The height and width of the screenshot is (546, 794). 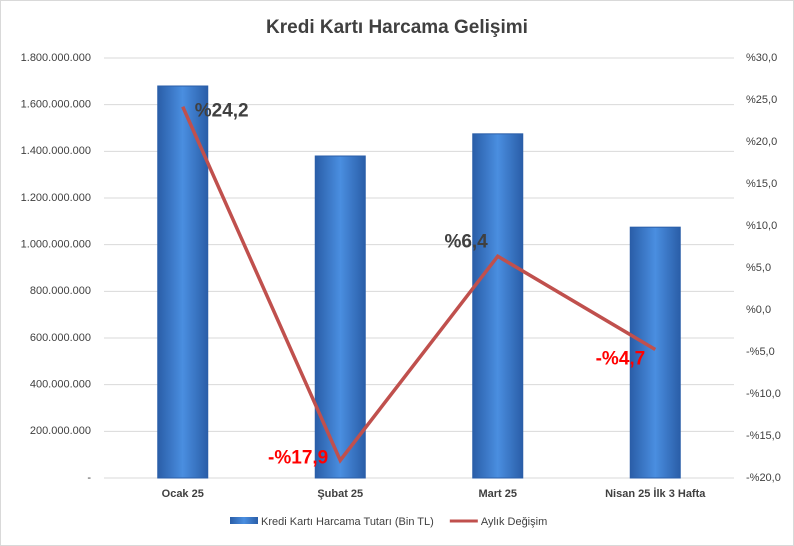 What do you see at coordinates (761, 226) in the screenshot?
I see `y2-tick-label: %10,0` at bounding box center [761, 226].